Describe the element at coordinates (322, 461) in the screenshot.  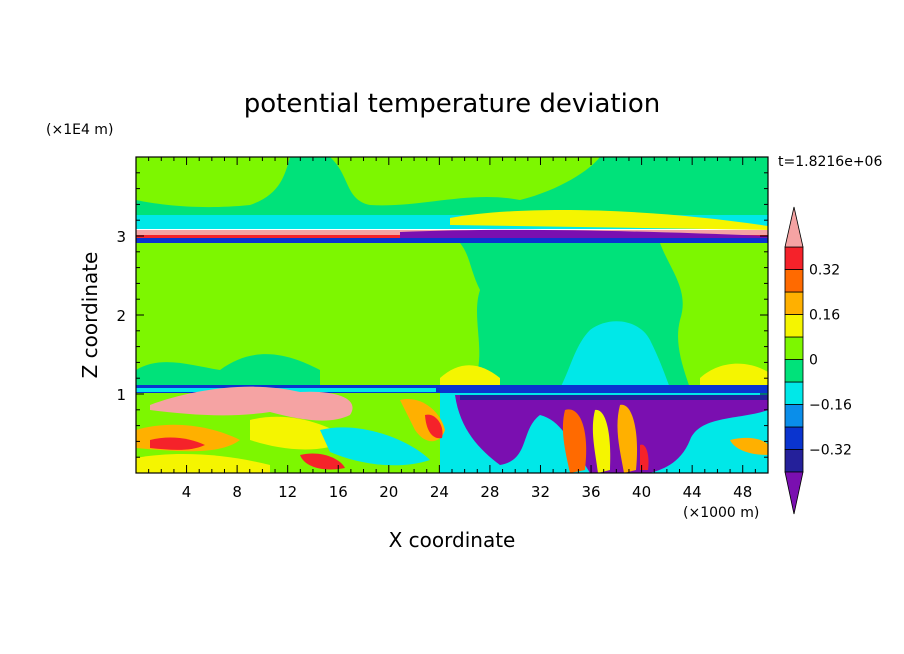
I see `field-lower-red-c` at that location.